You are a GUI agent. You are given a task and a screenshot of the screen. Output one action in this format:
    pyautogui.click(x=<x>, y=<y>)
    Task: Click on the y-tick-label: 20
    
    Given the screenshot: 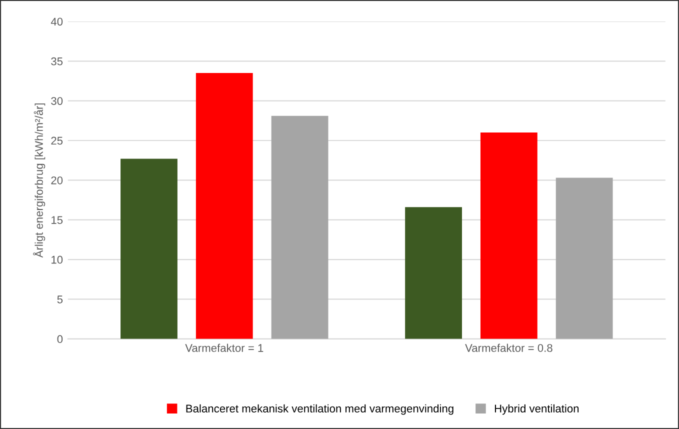 What is the action you would take?
    pyautogui.click(x=57, y=180)
    